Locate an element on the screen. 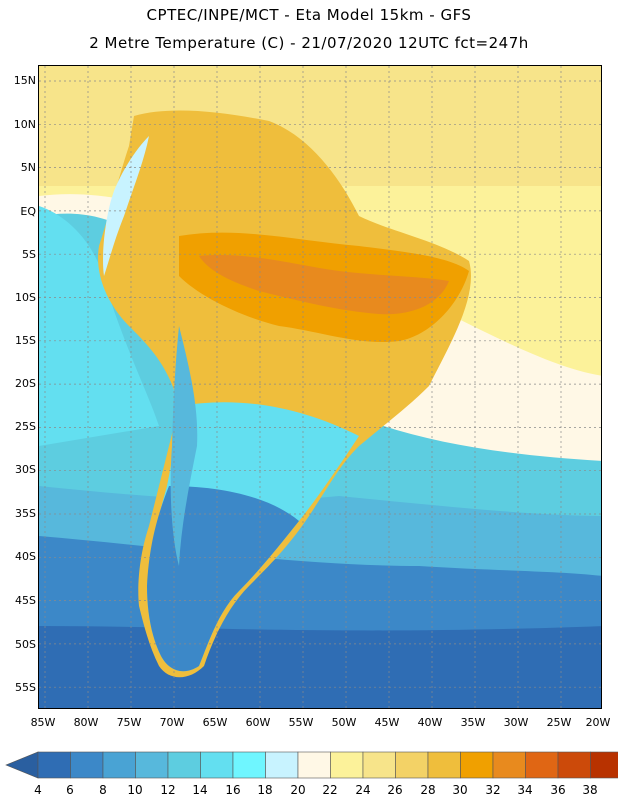  lat-label-55s: 55S is located at coordinates (25, 687).